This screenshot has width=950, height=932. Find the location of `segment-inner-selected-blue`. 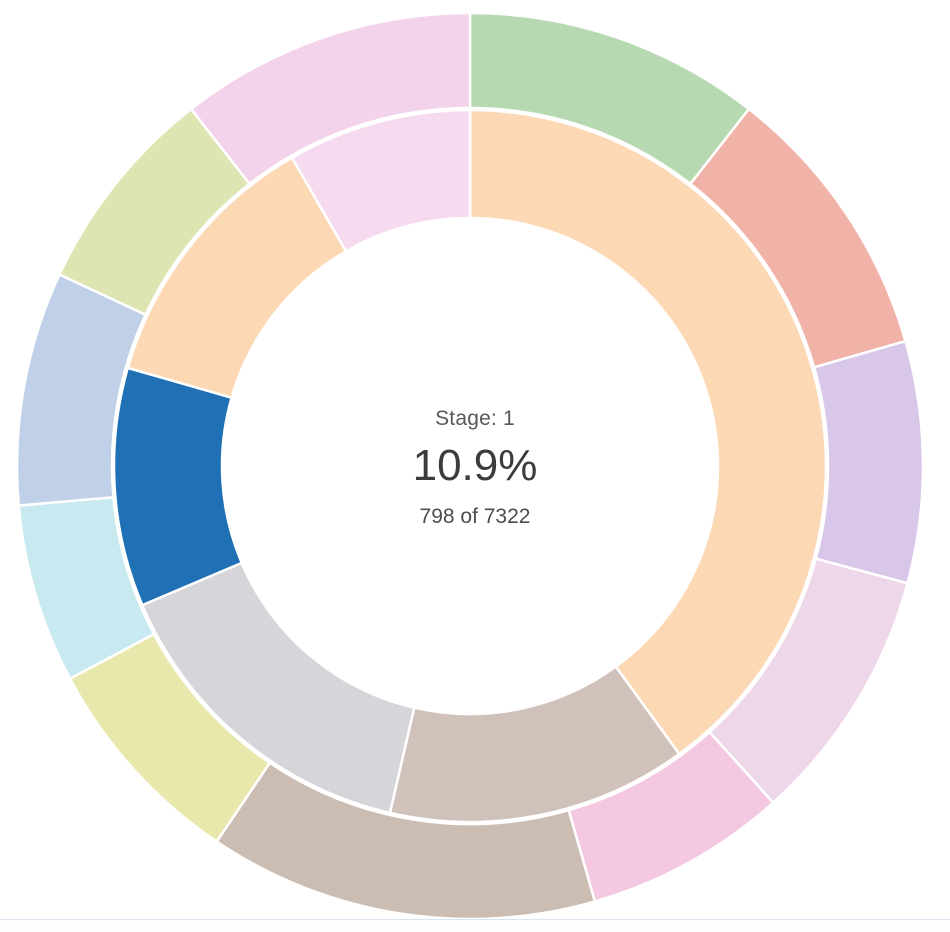

segment-inner-selected-blue is located at coordinates (177, 486).